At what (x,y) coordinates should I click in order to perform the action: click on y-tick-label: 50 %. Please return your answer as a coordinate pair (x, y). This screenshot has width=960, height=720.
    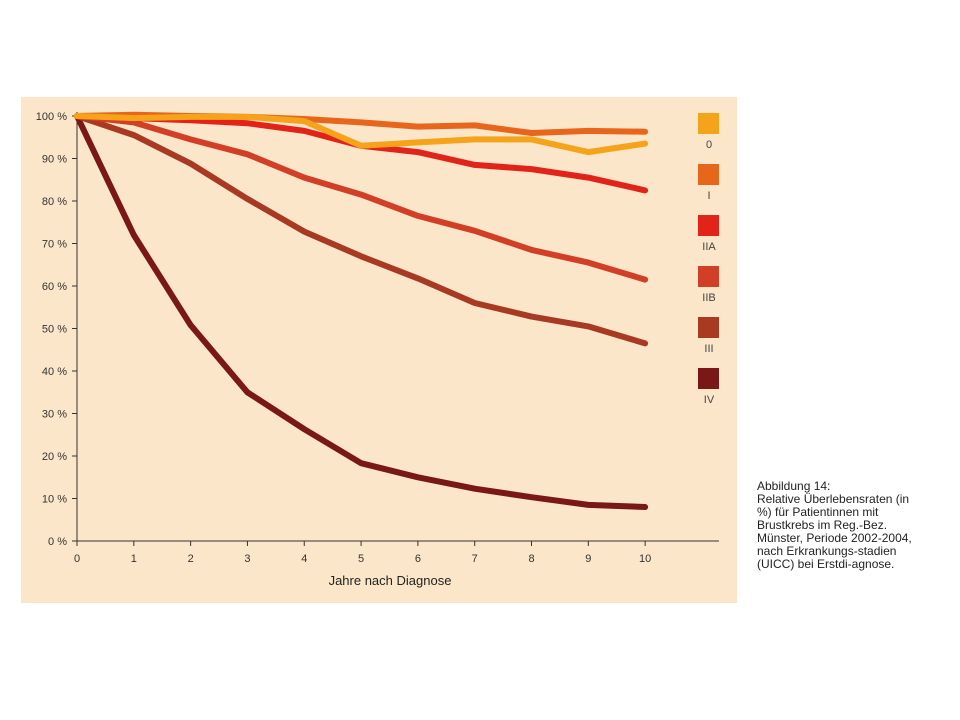
    Looking at the image, I should click on (54, 330).